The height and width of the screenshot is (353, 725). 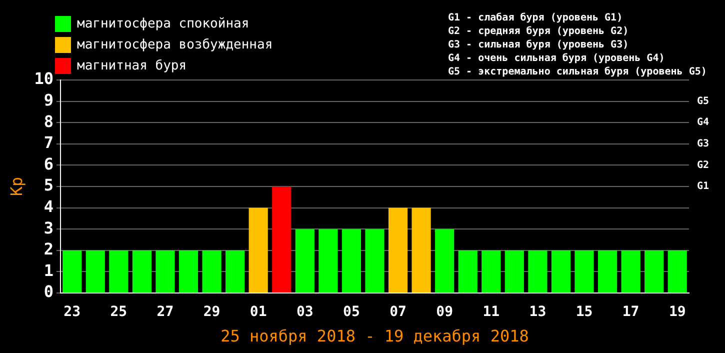 I want to click on x-tick-label: 09, so click(x=444, y=312).